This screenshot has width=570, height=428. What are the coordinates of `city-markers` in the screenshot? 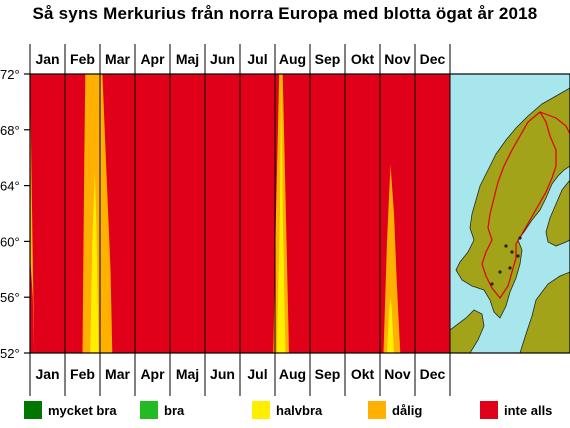 It's located at (506, 261).